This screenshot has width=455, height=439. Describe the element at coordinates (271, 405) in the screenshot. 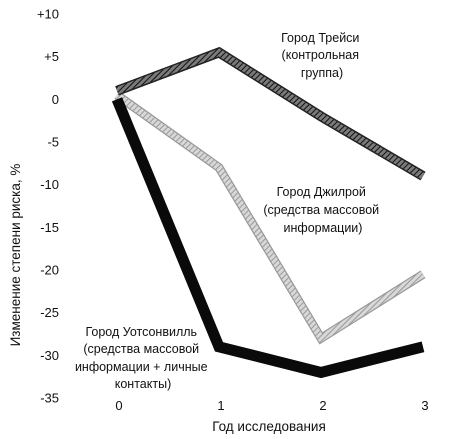

I see `x-axis-tick-labels: 0 1 2 3` at that location.